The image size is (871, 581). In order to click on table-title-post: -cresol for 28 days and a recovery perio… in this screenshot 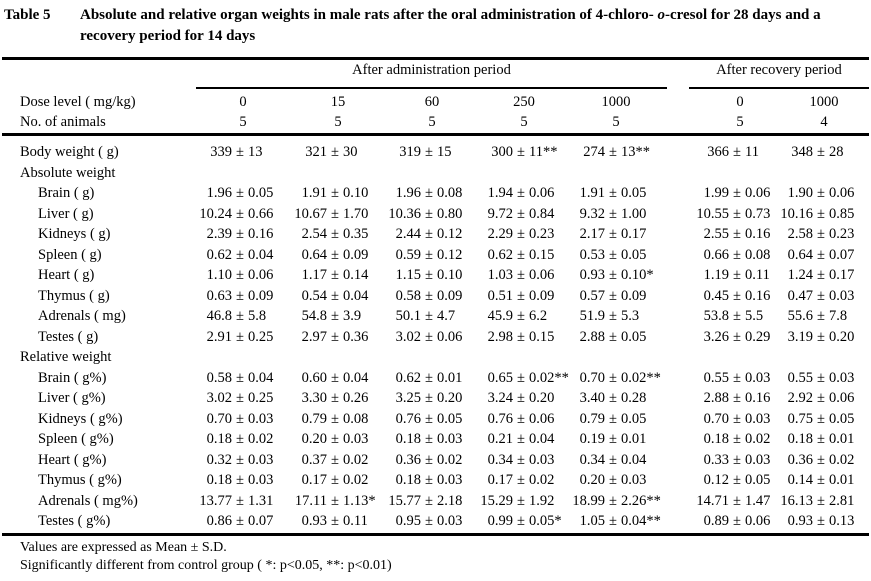, I will do `click(450, 25)`.